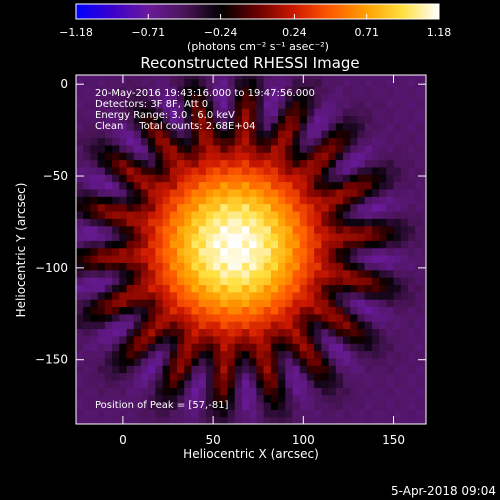 This screenshot has height=500, width=500. I want to click on footer-date: 5-Apr-2018 09:04, so click(443, 491).